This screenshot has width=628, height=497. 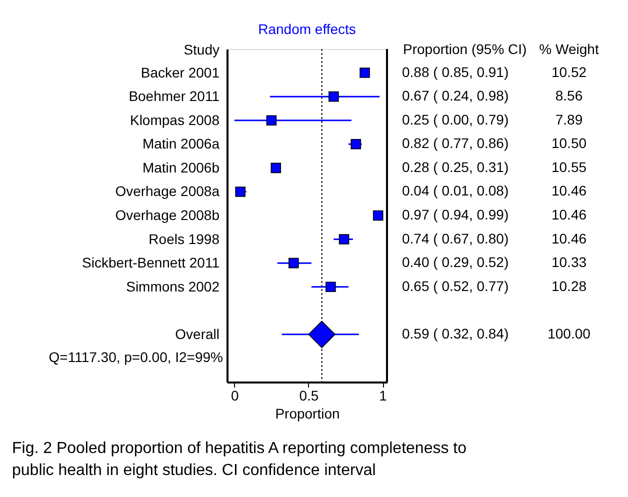 I want to click on data-label: 0.25 ( 0.00, 0.79), so click(x=455, y=119).